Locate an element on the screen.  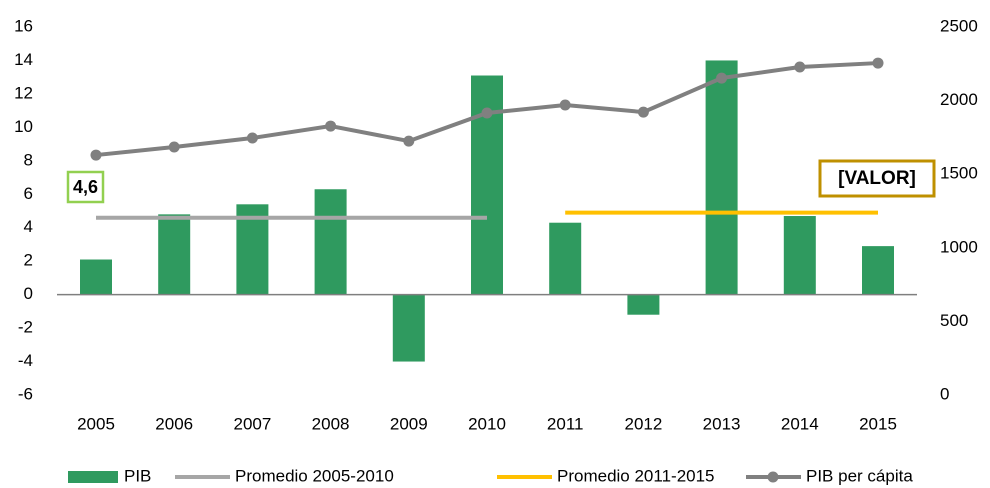
x-tick-label: 2009 is located at coordinates (409, 423).